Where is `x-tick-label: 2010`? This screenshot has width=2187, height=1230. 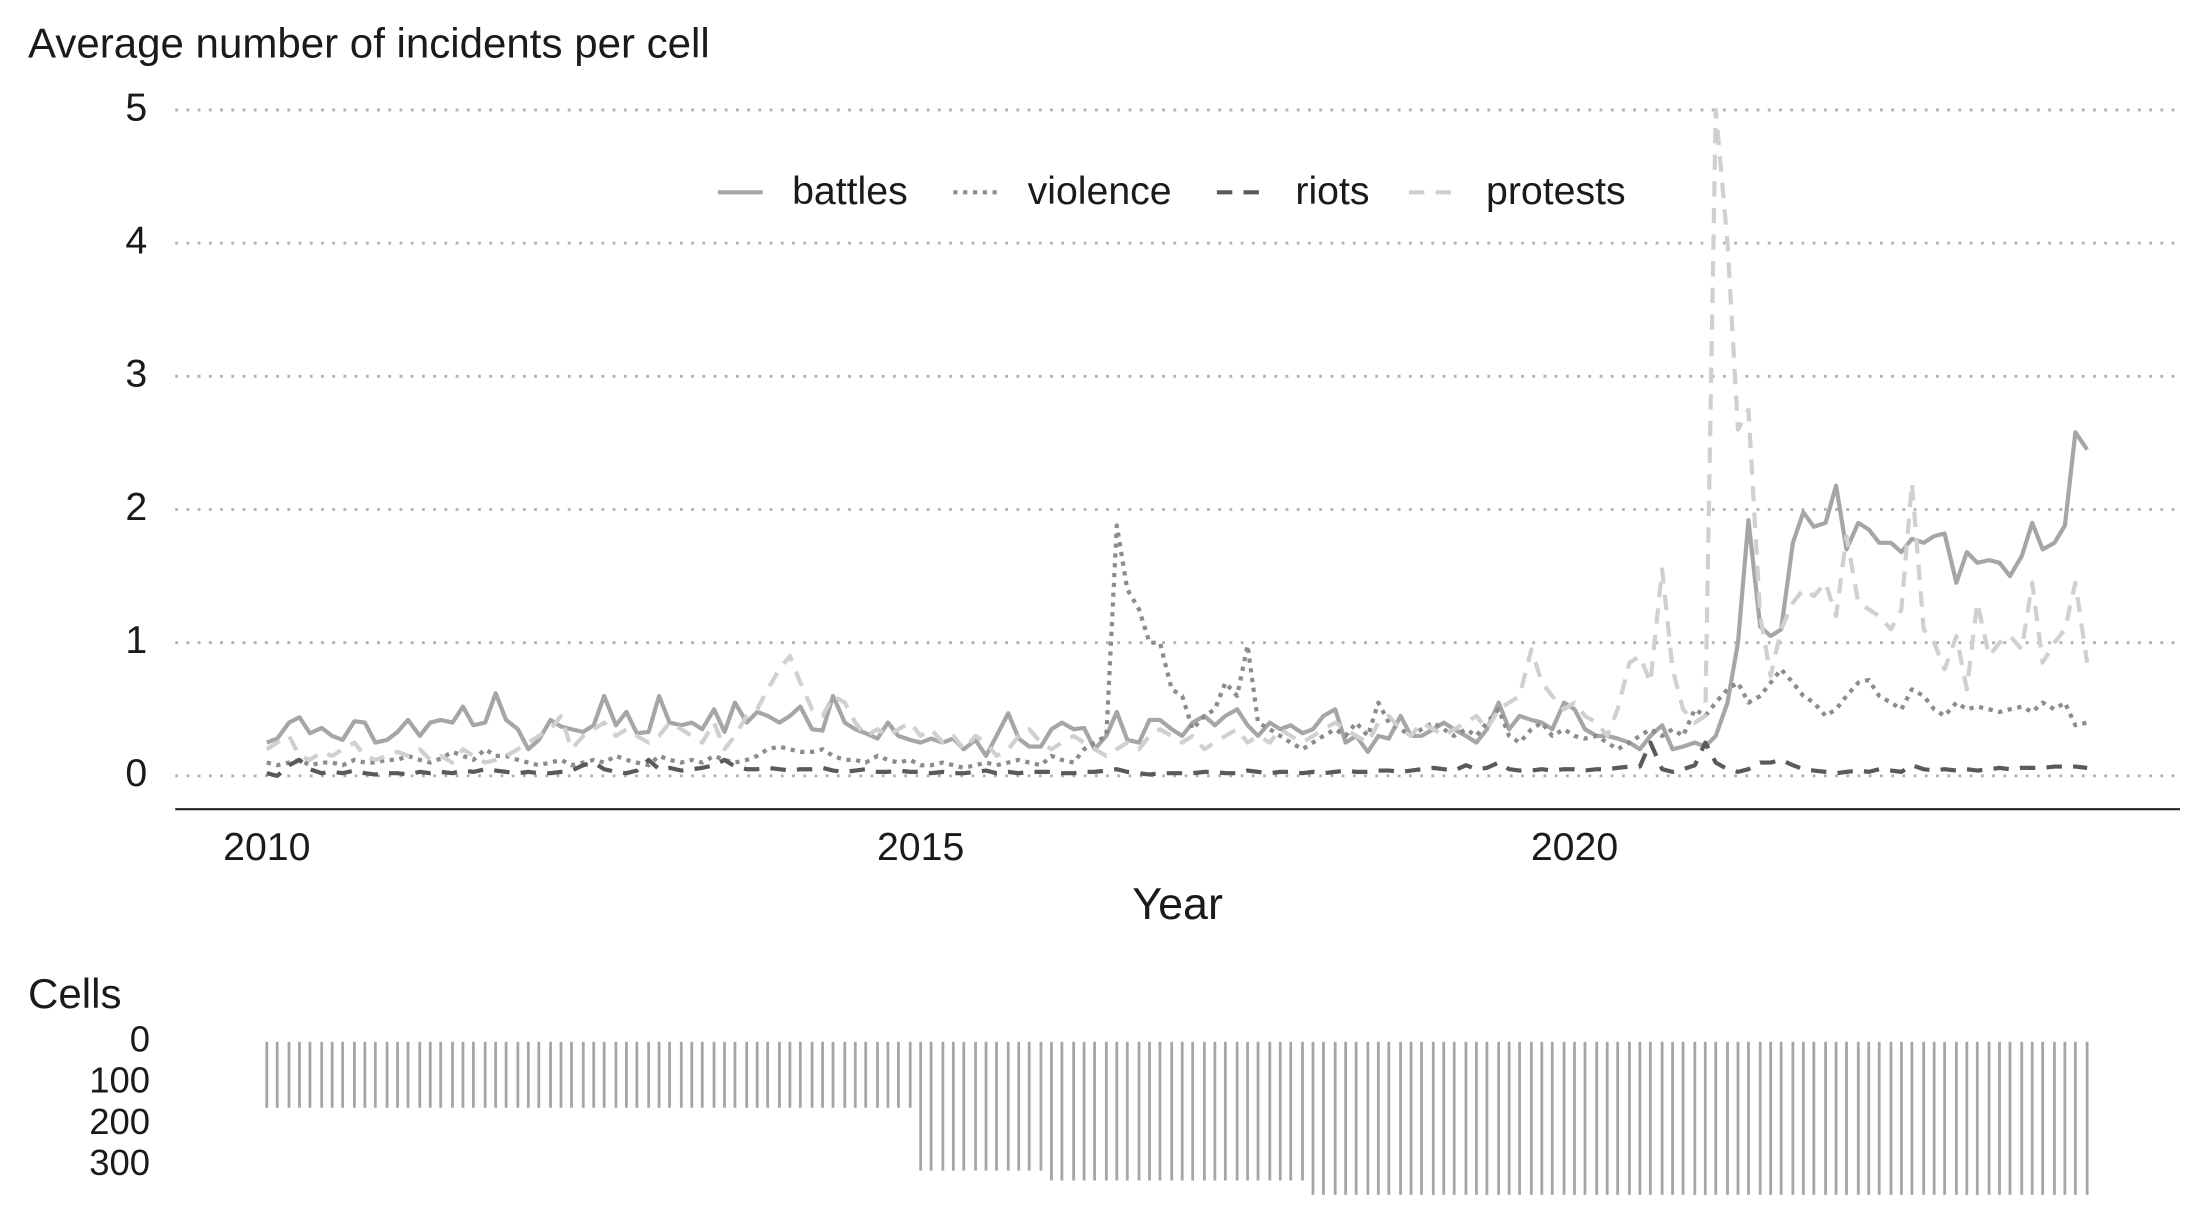 x-tick-label: 2010 is located at coordinates (266, 847).